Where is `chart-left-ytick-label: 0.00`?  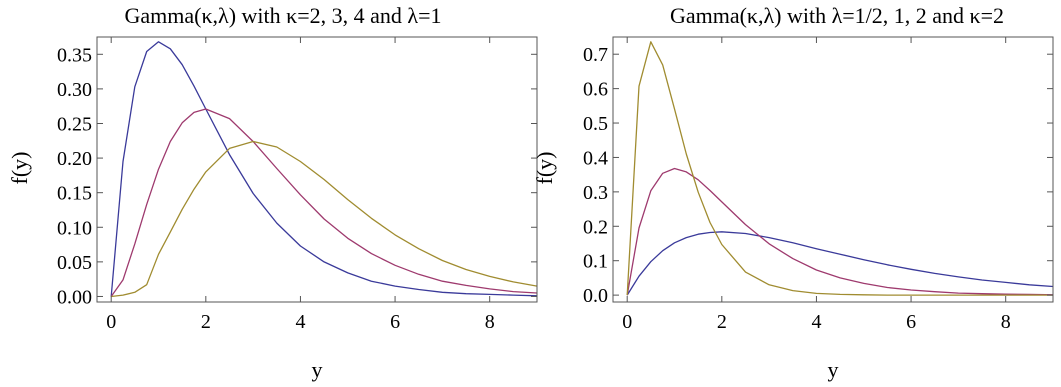 chart-left-ytick-label: 0.00 is located at coordinates (74, 297).